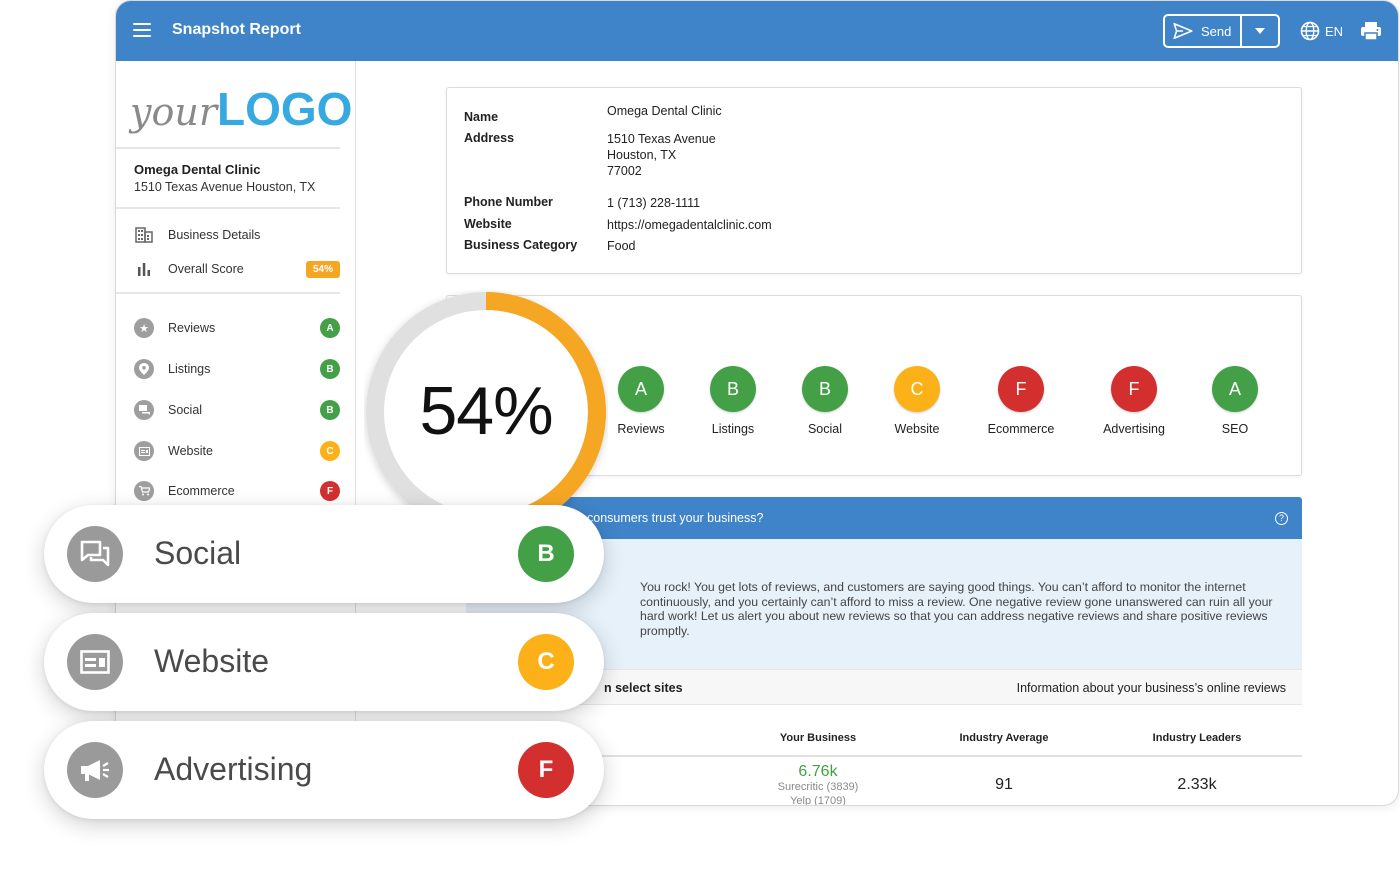 The height and width of the screenshot is (889, 1400). I want to click on address-line3: 77002, so click(624, 171).